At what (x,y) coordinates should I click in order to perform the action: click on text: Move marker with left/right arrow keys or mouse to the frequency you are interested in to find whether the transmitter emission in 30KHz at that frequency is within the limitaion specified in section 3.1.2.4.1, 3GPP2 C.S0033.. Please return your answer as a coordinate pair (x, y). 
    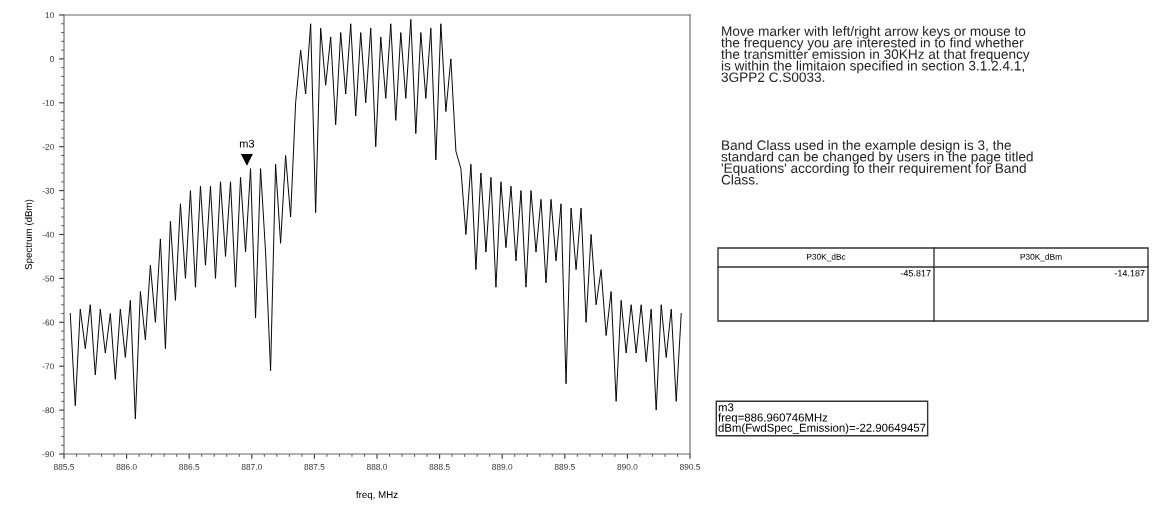
    Looking at the image, I should click on (875, 54).